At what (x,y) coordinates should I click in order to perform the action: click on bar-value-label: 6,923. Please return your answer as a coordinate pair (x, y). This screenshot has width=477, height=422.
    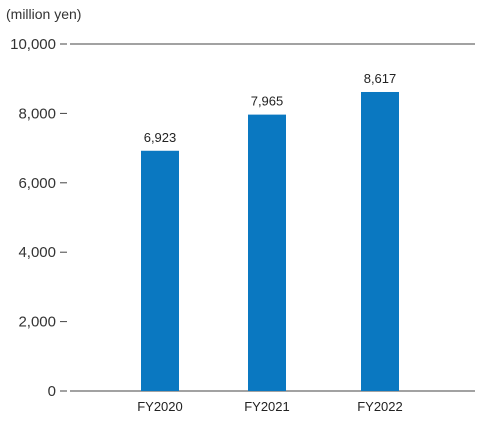
    Looking at the image, I should click on (160, 137).